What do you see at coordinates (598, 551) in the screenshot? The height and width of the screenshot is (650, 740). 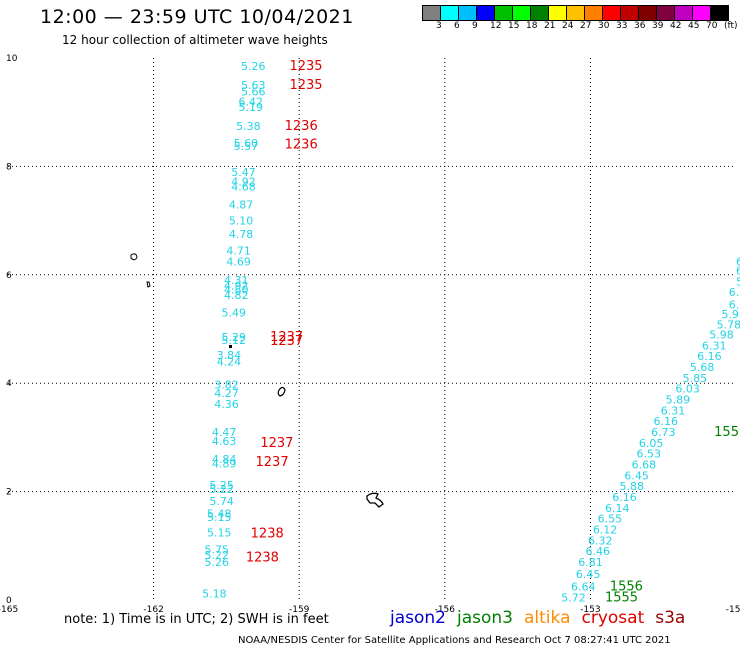 I see `swh-reading: 6.46` at bounding box center [598, 551].